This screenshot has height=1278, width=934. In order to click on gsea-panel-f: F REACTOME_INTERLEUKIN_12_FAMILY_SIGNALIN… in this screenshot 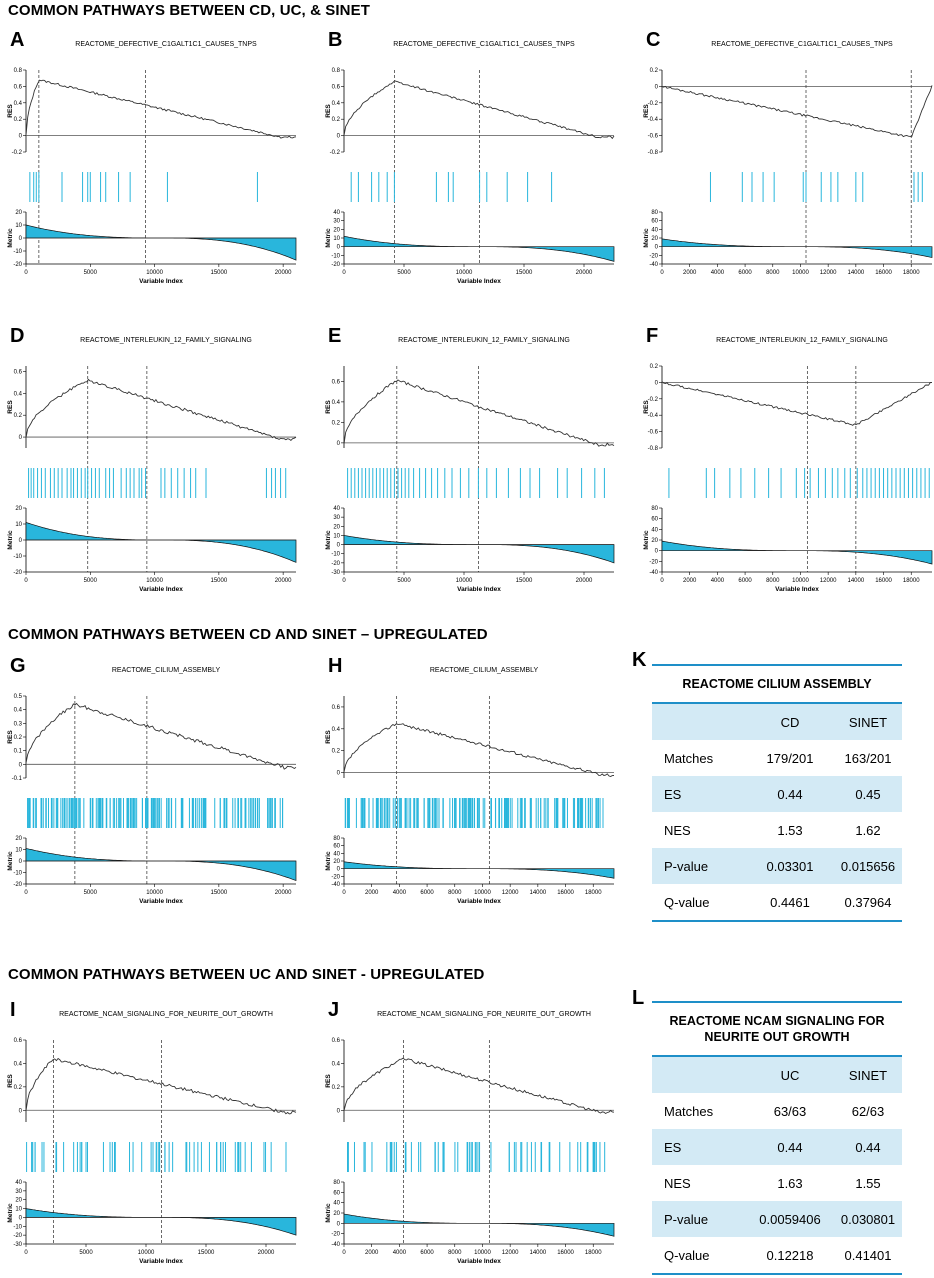, I will do `click(788, 459)`.